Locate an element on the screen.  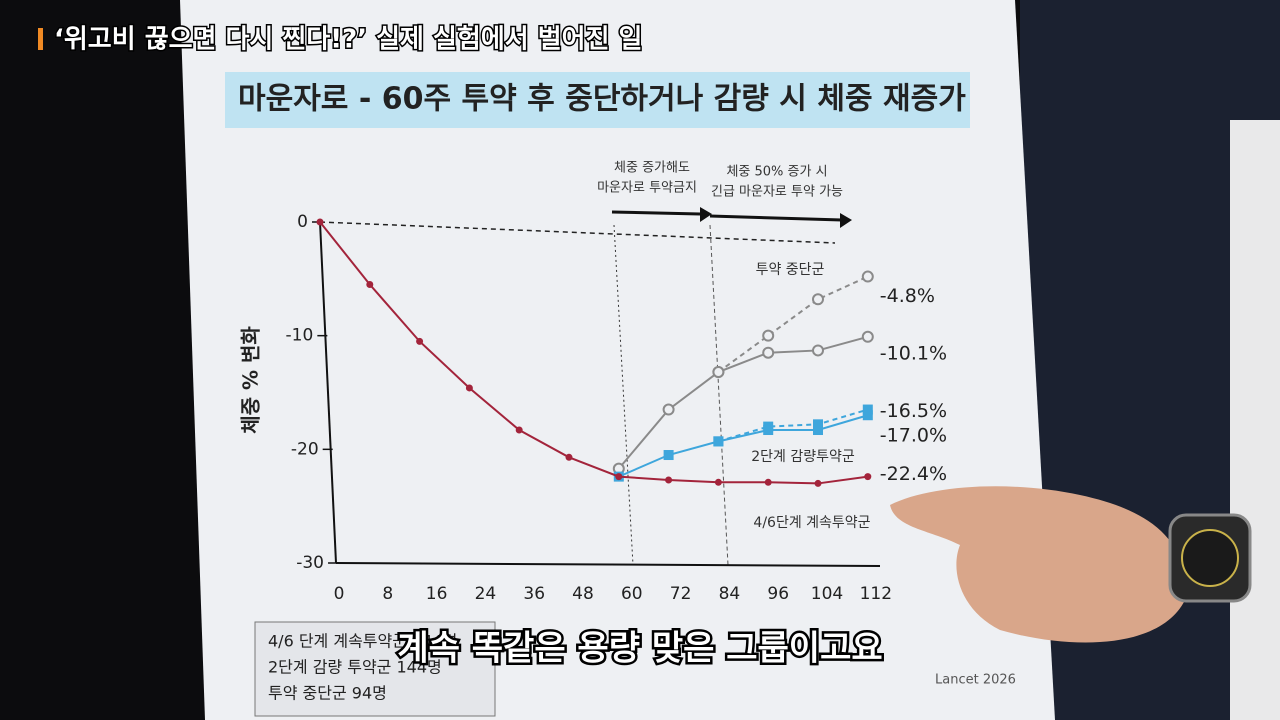
hand is located at coordinates (1038, 564).